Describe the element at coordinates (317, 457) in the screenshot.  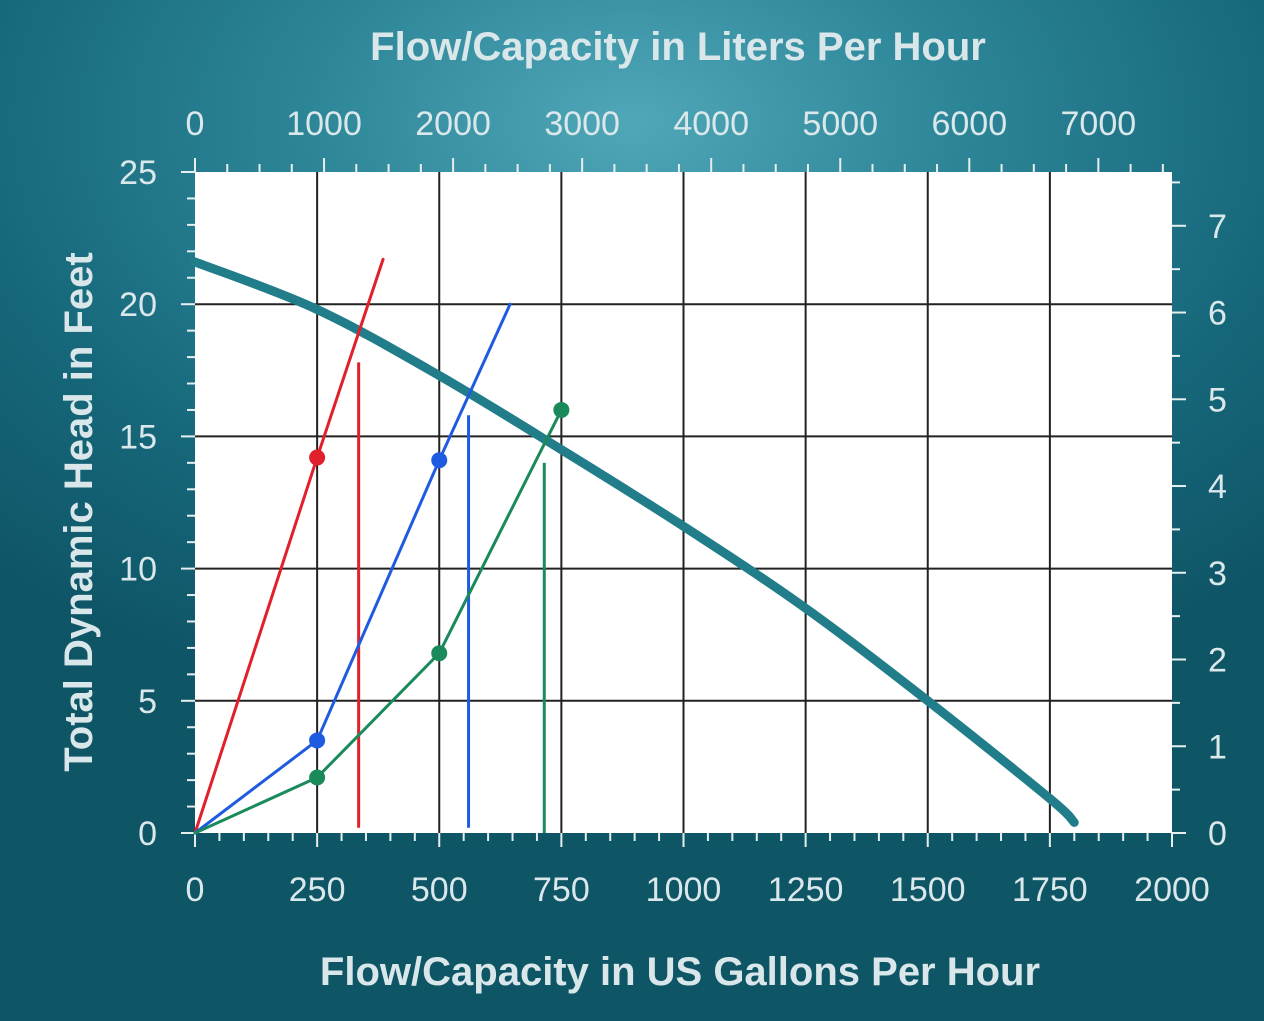
I see `red-system-marker` at that location.